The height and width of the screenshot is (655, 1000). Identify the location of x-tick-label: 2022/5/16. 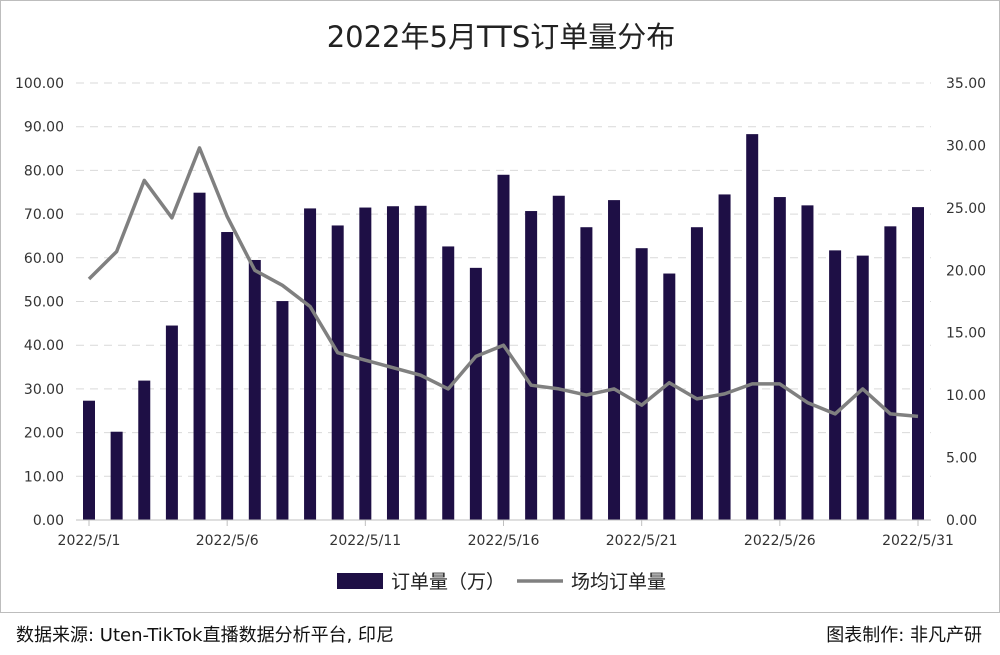
(504, 541).